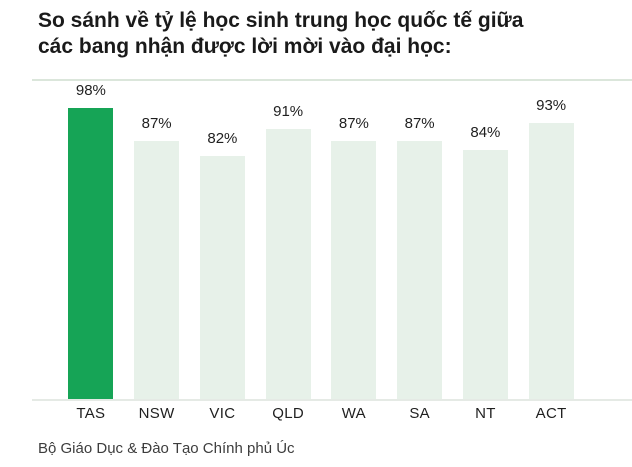  I want to click on bar-group: 93% ACT, so click(551, 252).